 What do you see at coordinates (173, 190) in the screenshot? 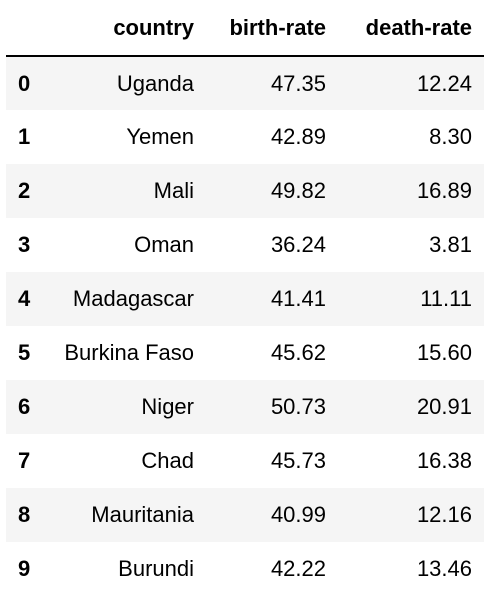
I see `cell-country: Mali` at bounding box center [173, 190].